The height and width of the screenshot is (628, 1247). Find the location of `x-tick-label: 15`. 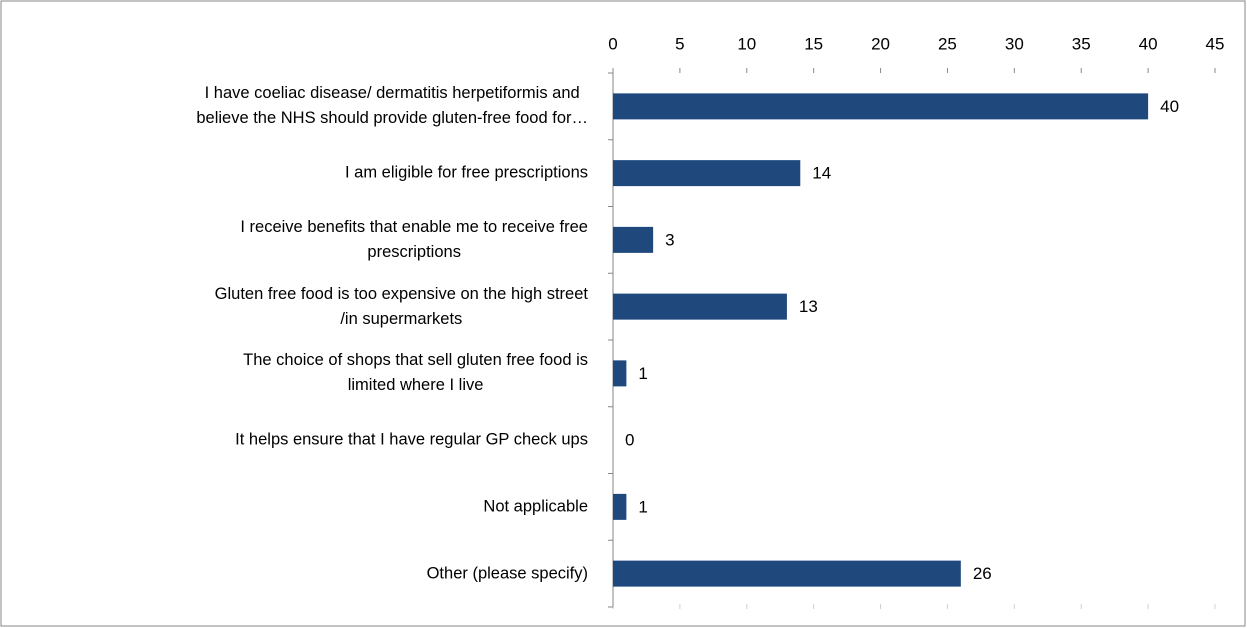

x-tick-label: 15 is located at coordinates (813, 43).